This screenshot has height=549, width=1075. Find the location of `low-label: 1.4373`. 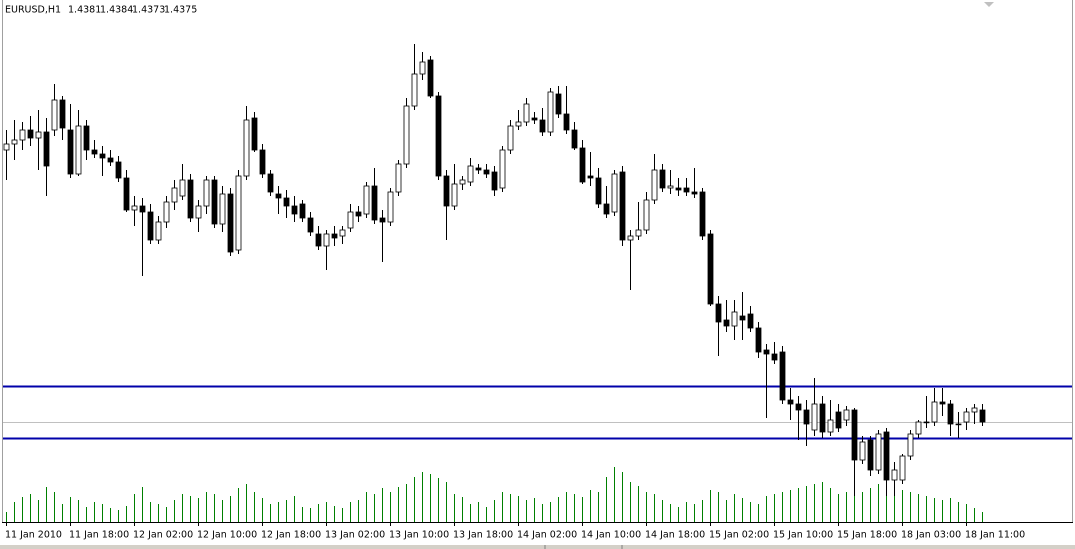

low-label: 1.4373 is located at coordinates (148, 10).